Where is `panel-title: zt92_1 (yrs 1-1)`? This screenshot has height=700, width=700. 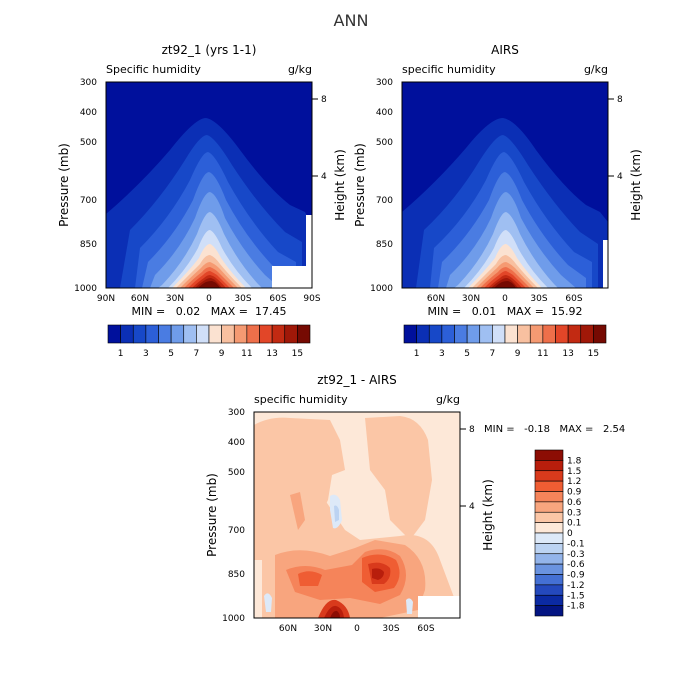 panel-title: zt92_1 (yrs 1-1) is located at coordinates (209, 50).